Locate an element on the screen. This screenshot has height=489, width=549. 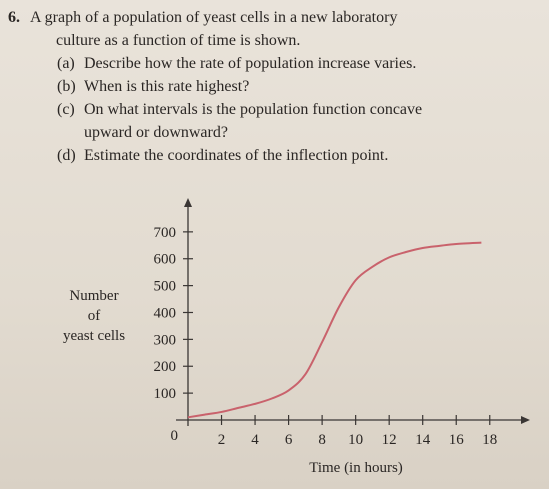
y-axis-label: Number is located at coordinates (93, 296).